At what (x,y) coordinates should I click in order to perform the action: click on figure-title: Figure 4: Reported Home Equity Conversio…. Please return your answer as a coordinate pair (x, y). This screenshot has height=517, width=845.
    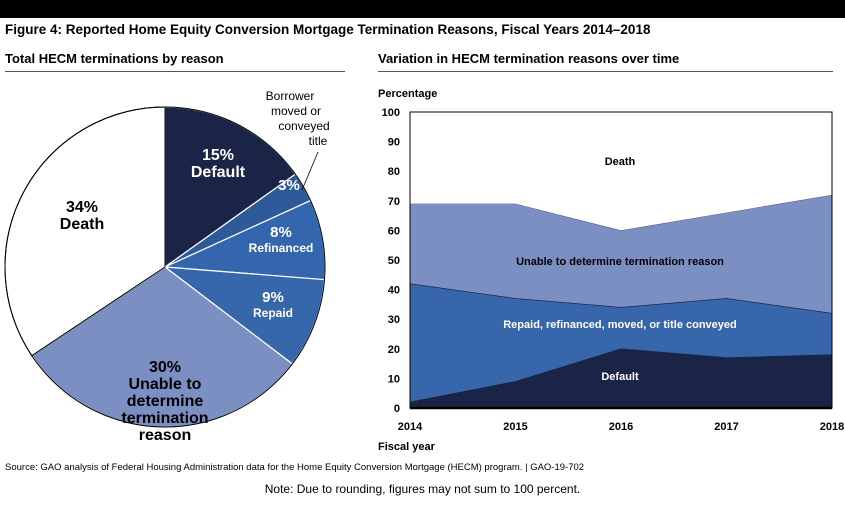
    Looking at the image, I should click on (328, 29).